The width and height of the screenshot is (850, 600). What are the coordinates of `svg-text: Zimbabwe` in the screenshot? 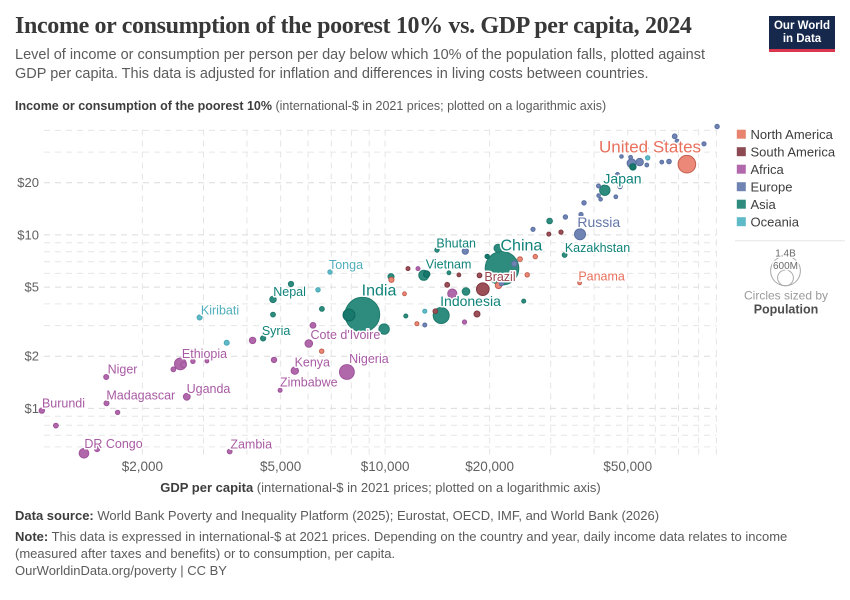 It's located at (309, 382).